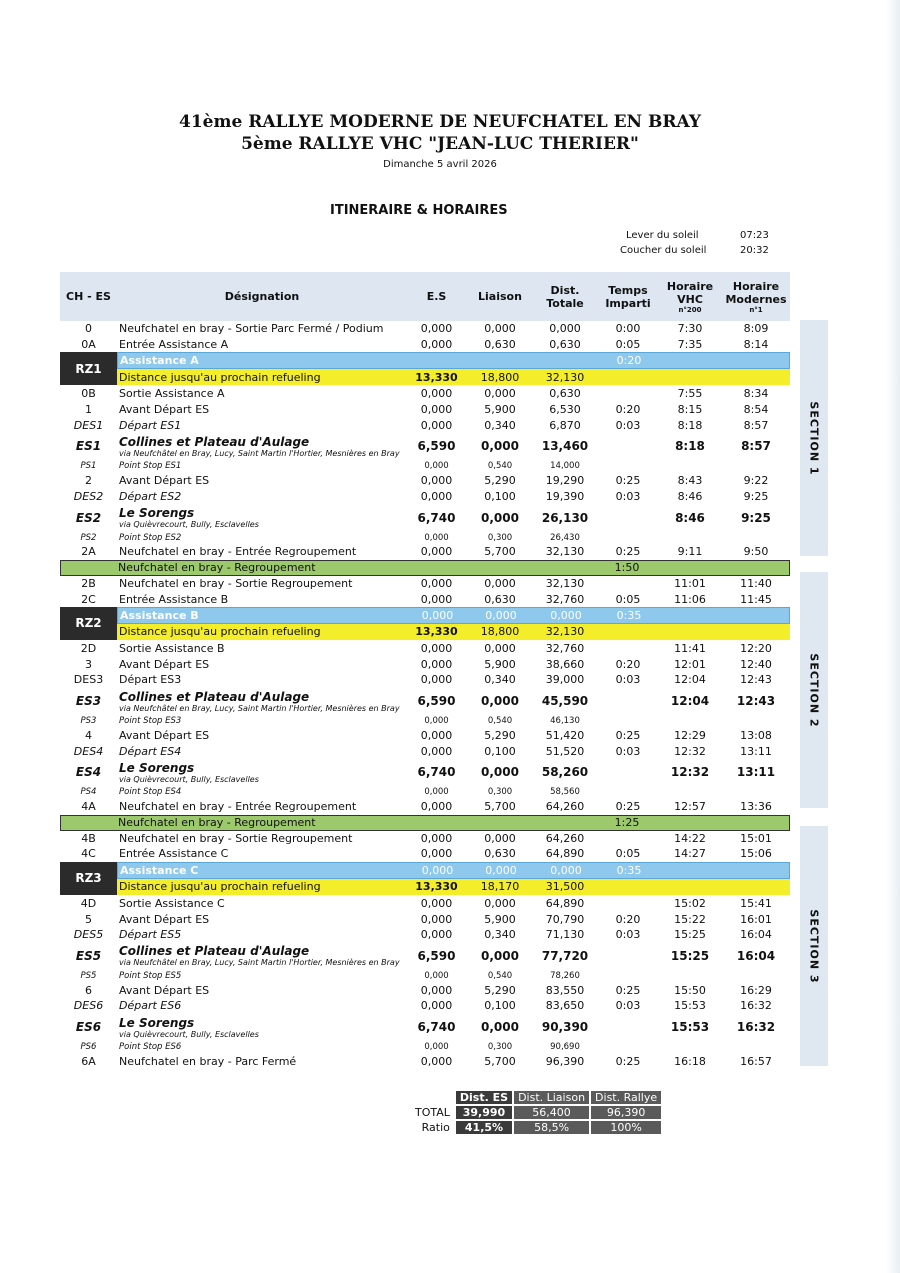  I want to click on cell-vhc: 12:32, so click(690, 751).